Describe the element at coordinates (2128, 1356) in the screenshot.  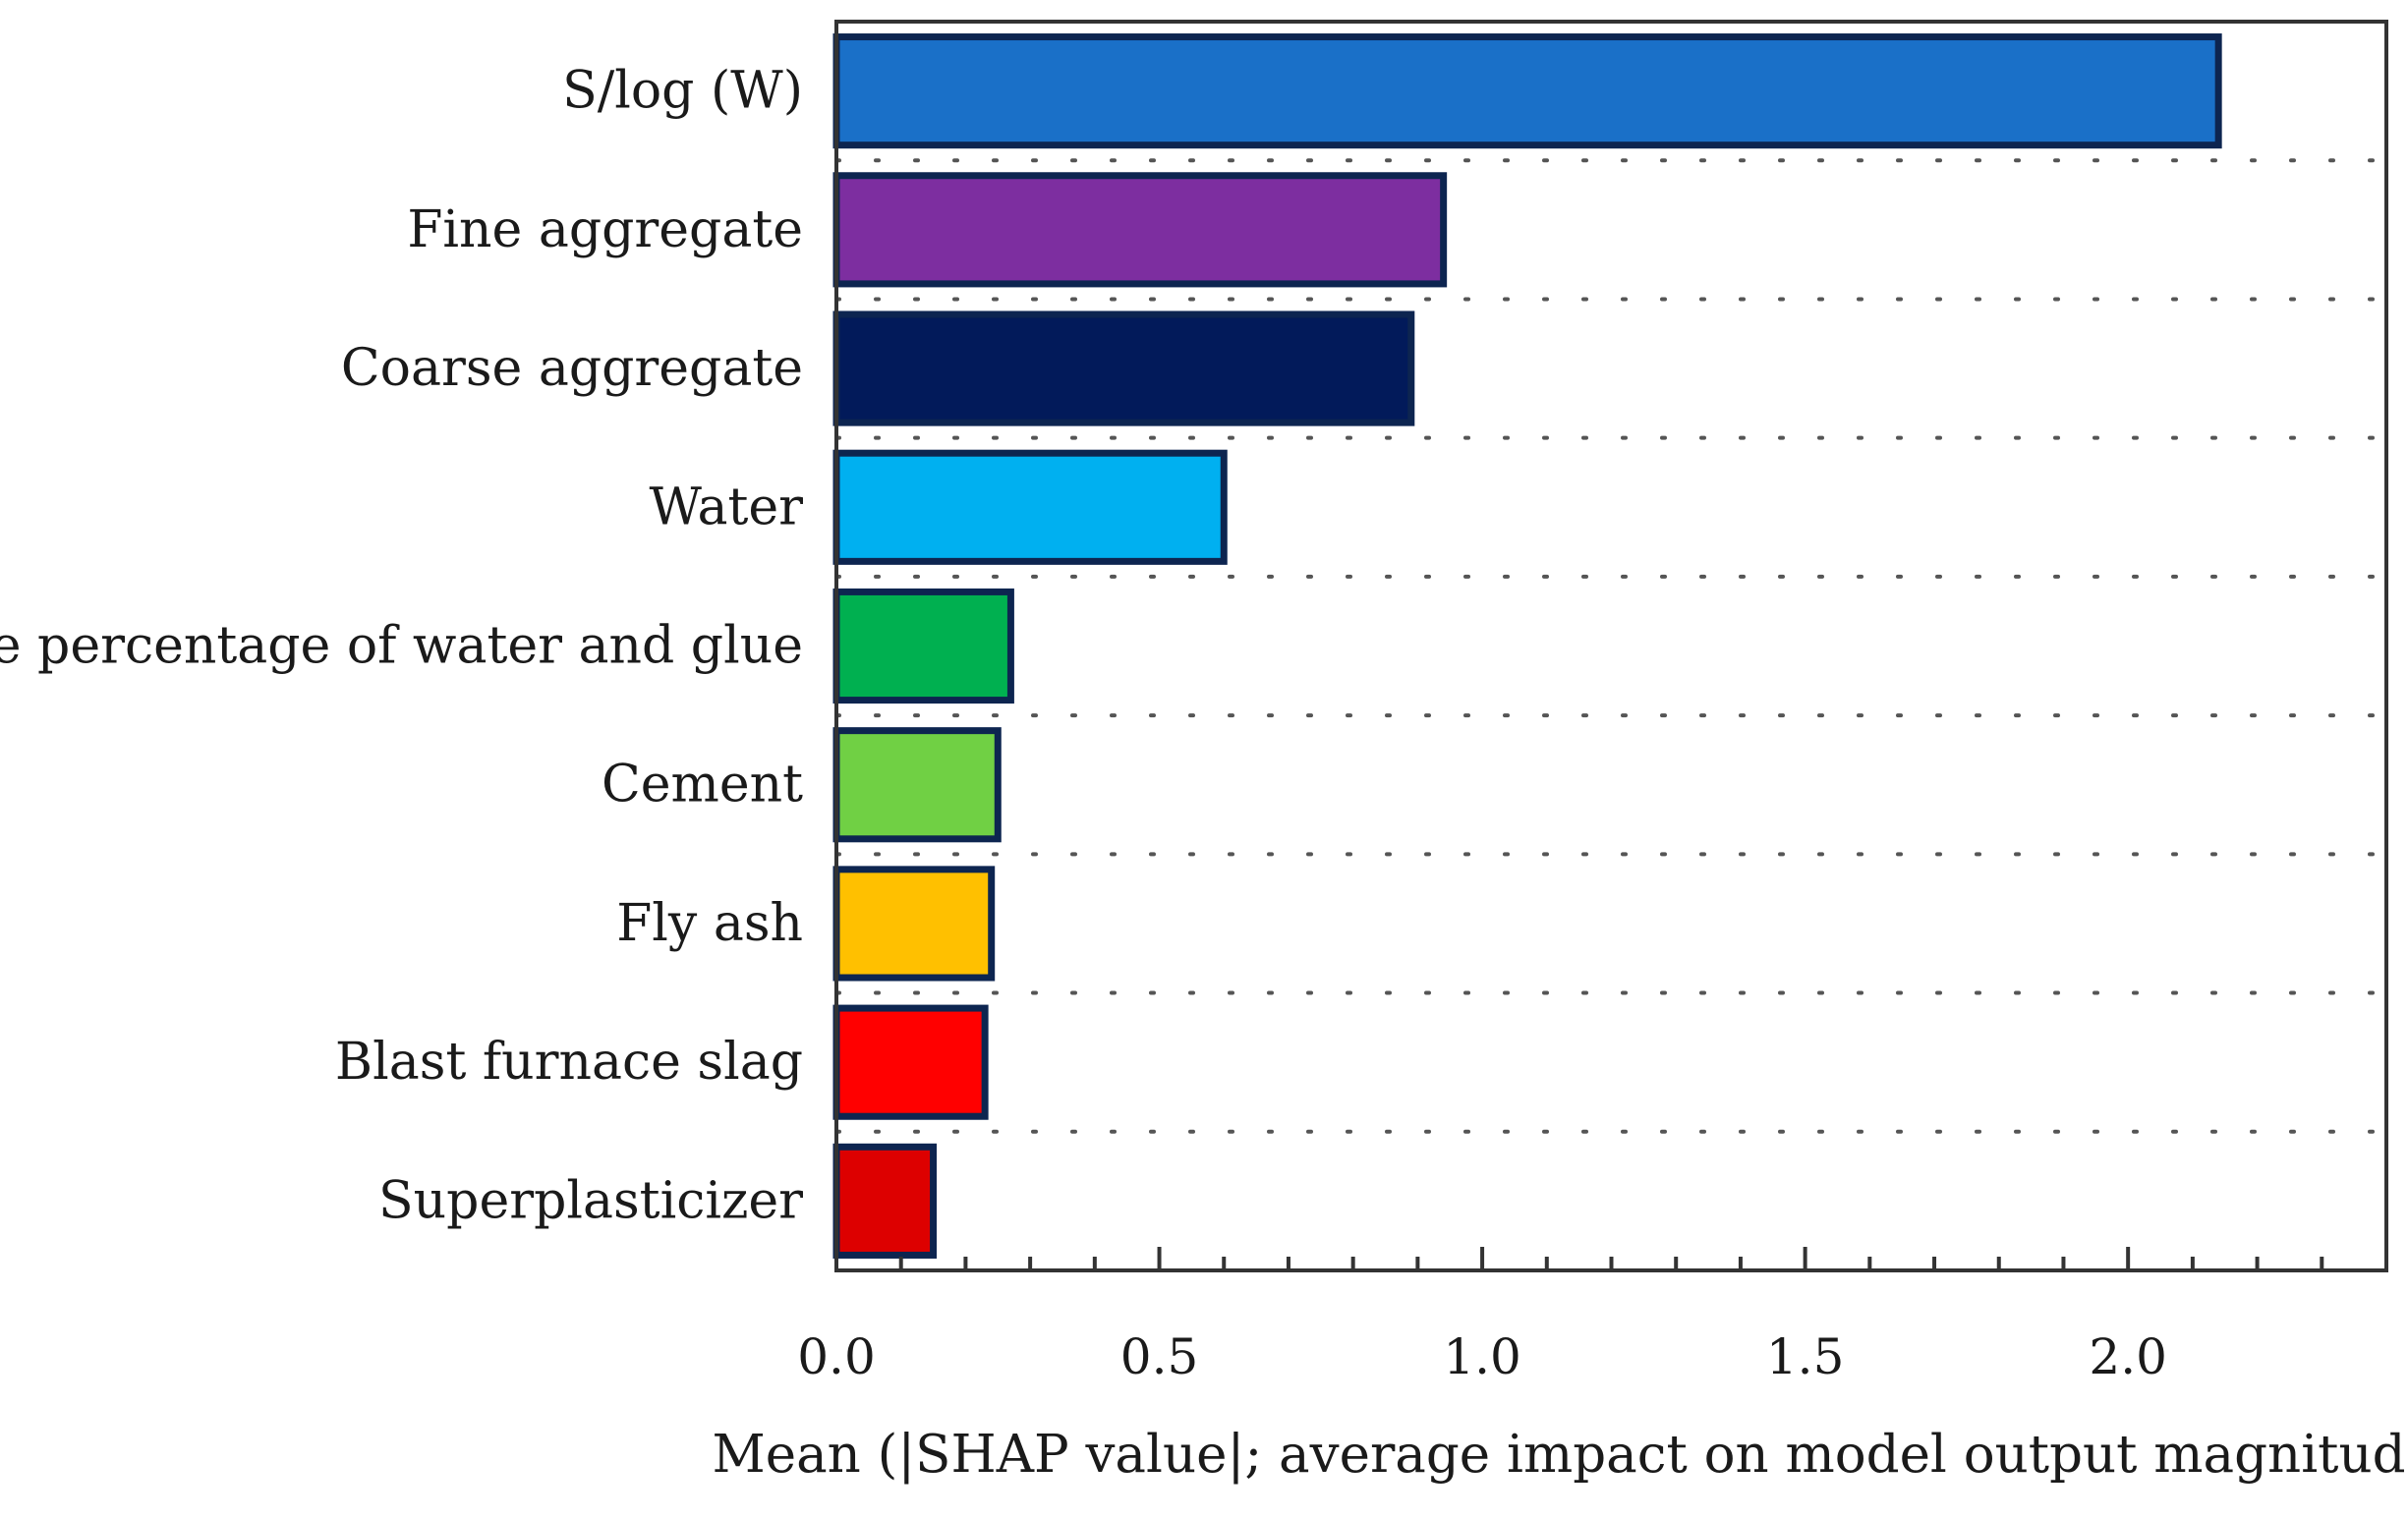
I see `x-tick-label: 2.0` at that location.